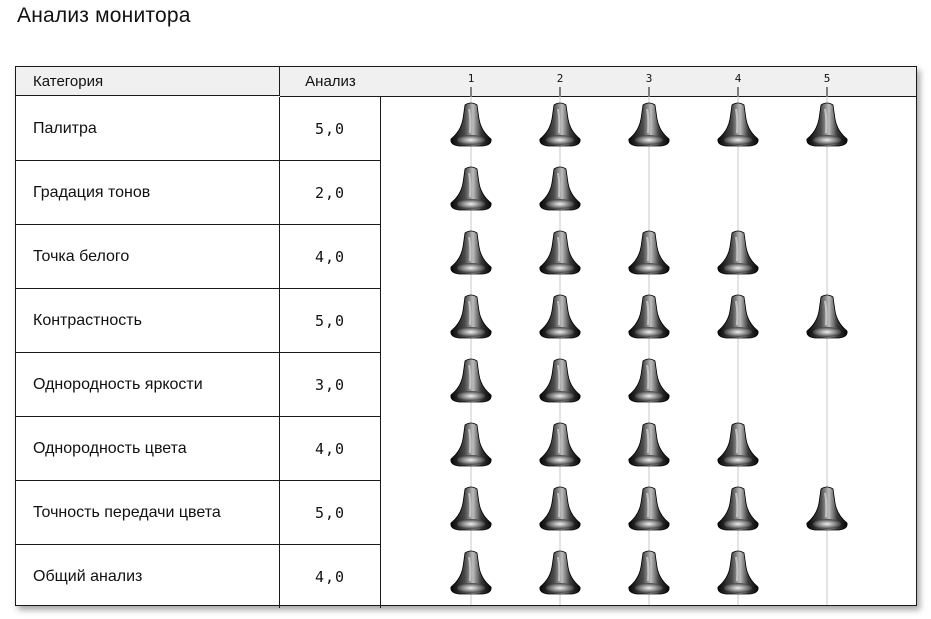 The image size is (931, 619). Describe the element at coordinates (148, 128) in the screenshot. I see `category-label: Палитра` at that location.